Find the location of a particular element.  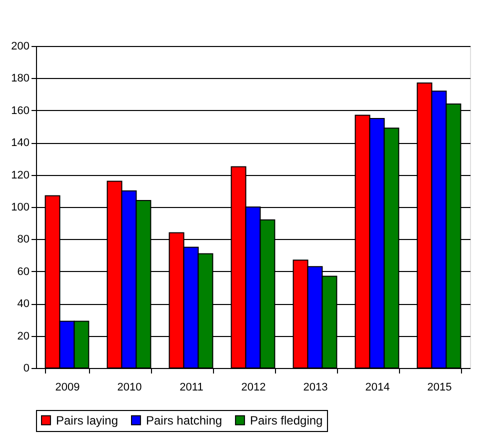

x-tick-label: 2015 is located at coordinates (439, 388).